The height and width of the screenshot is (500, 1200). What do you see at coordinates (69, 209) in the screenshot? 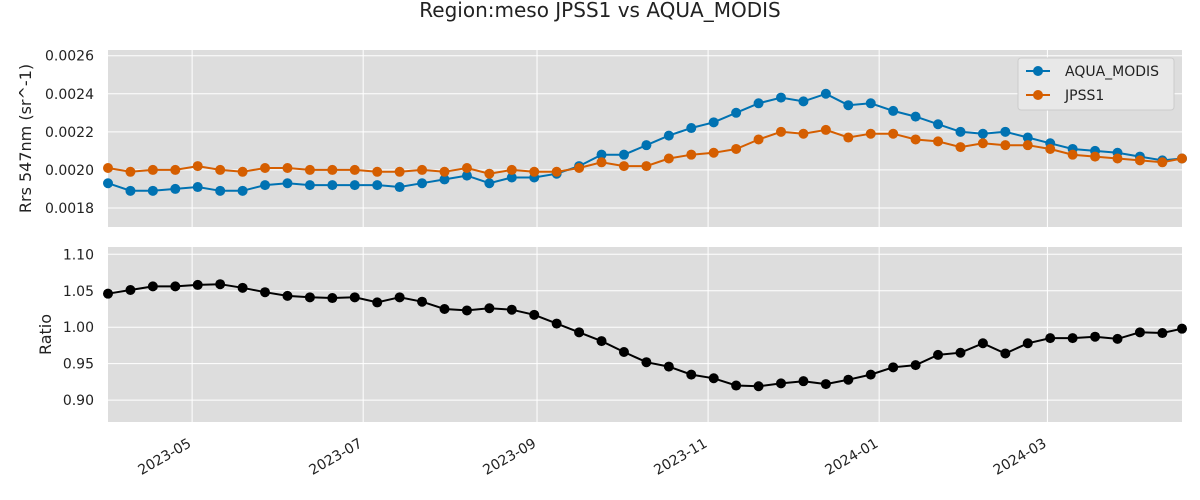
I see `y-tick-label: 0.0018` at bounding box center [69, 209].